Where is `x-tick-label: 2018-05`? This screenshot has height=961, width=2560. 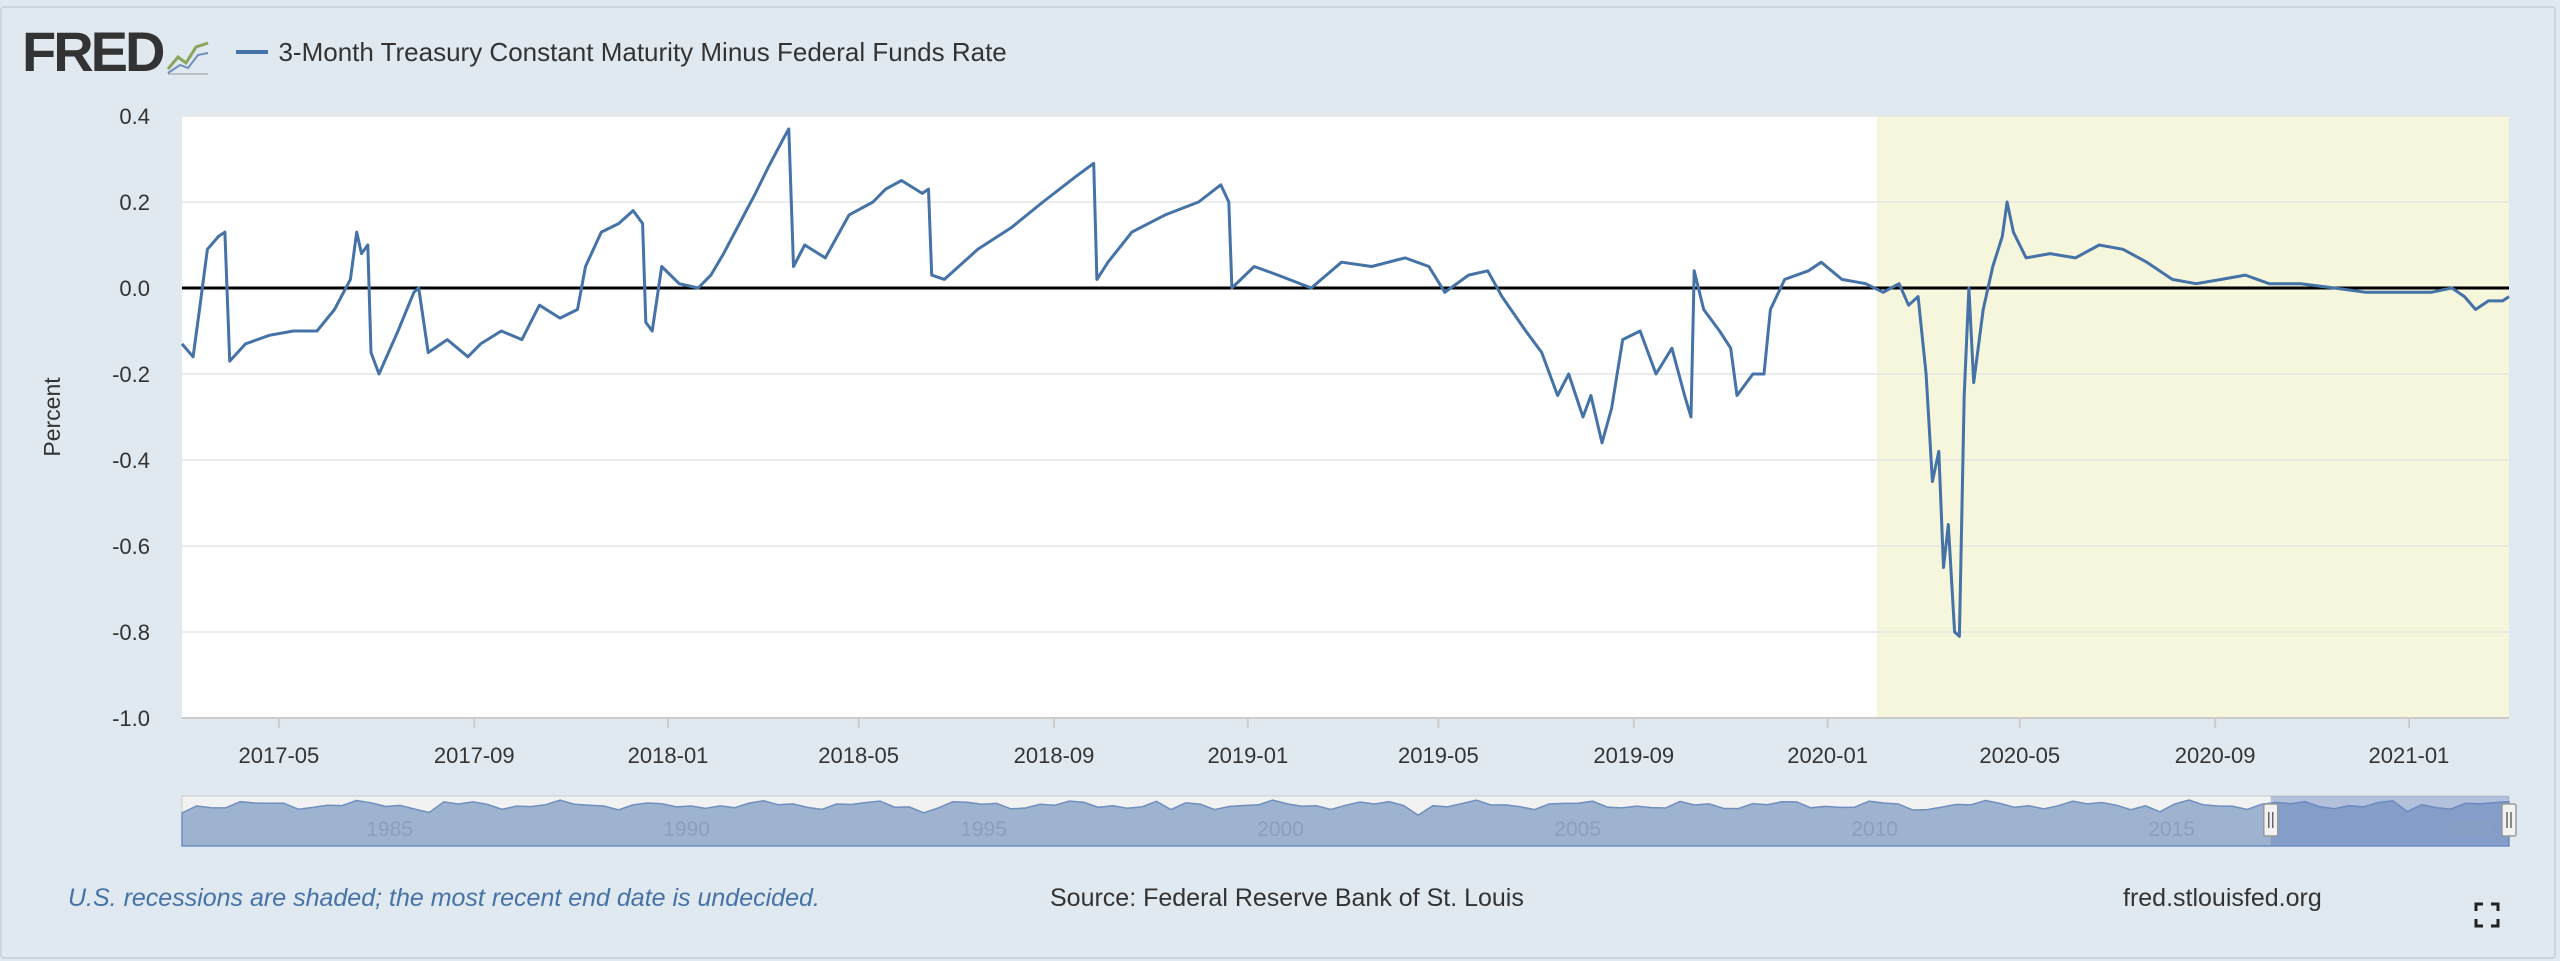 x-tick-label: 2018-05 is located at coordinates (858, 755).